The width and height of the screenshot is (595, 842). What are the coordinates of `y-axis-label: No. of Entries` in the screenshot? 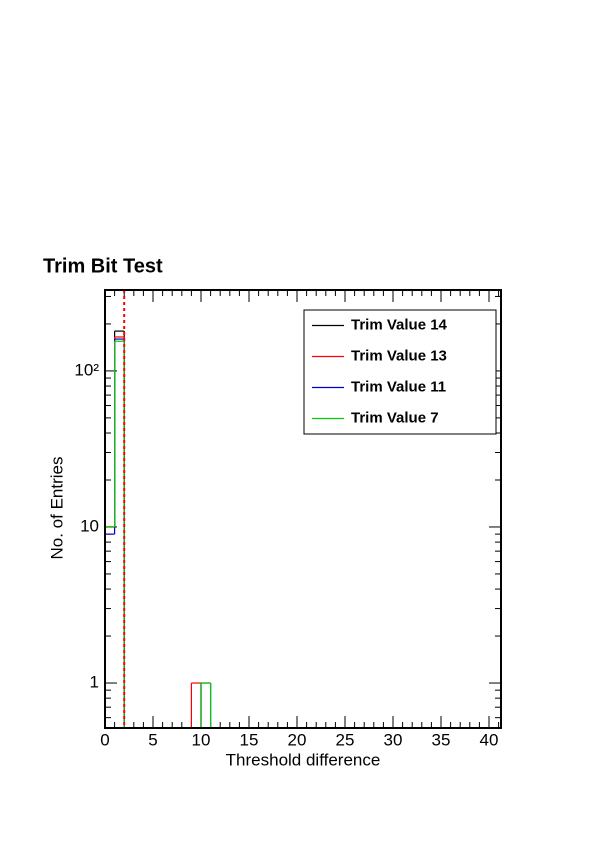 It's located at (56, 508).